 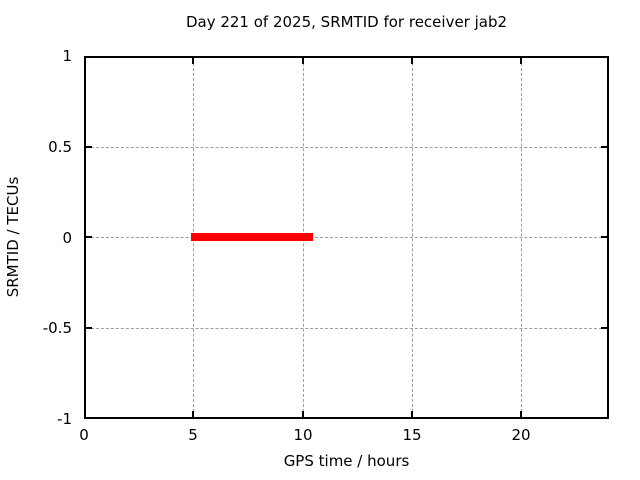 I want to click on y-tick-label: 0, so click(x=67, y=238).